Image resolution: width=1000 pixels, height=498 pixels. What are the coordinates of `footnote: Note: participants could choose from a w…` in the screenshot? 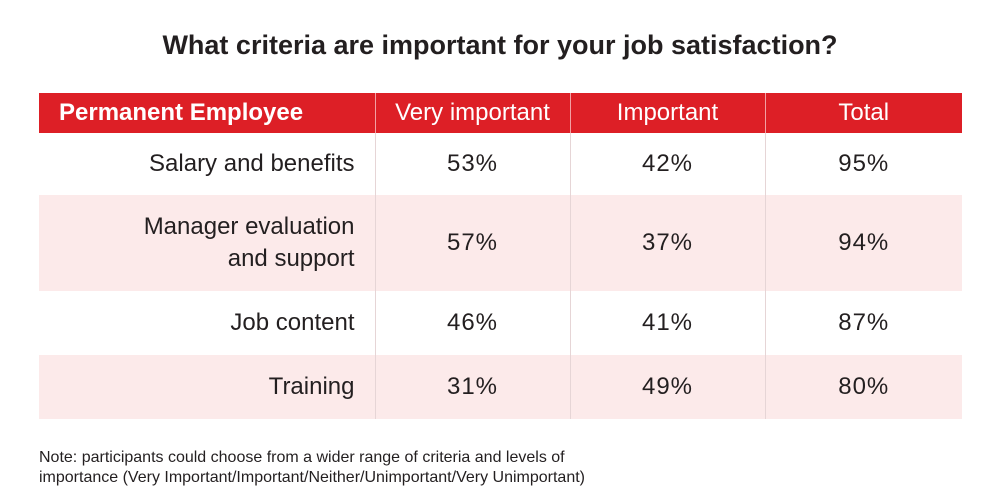 It's located at (489, 468).